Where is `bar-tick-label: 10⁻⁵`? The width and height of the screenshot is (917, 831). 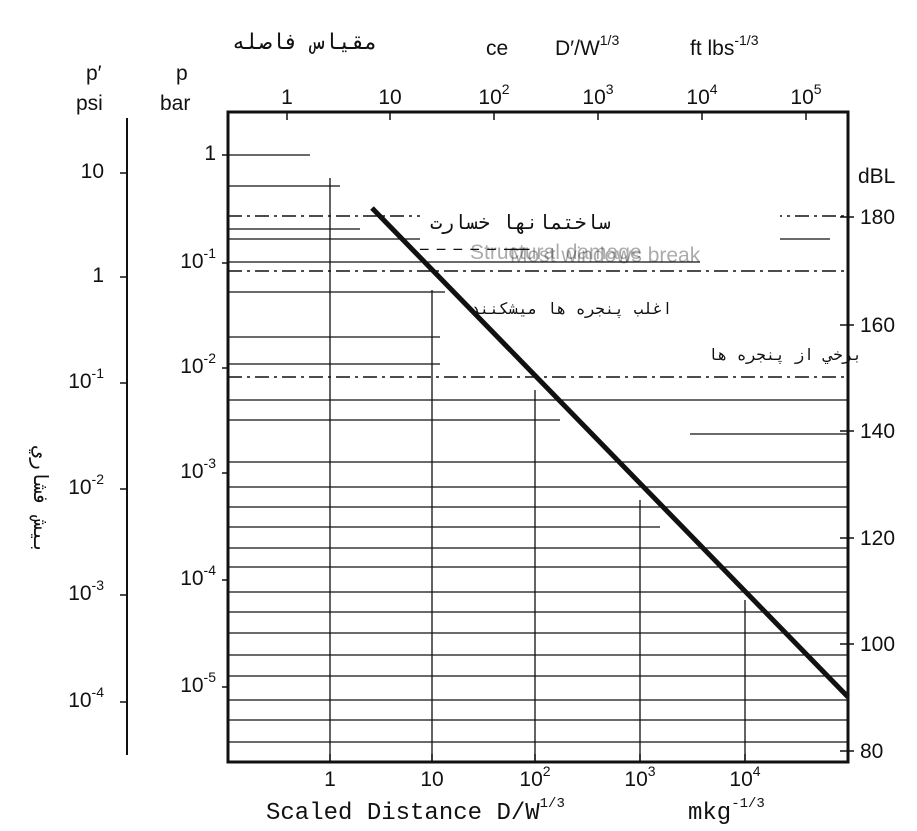 bar-tick-label: 10⁻⁵ is located at coordinates (198, 683).